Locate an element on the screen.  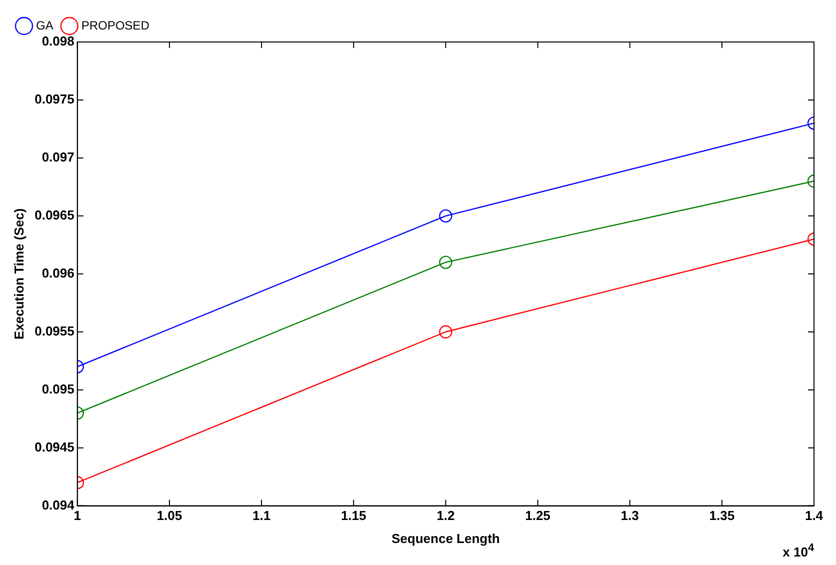
x-tick-label: 1.1 is located at coordinates (261, 516).